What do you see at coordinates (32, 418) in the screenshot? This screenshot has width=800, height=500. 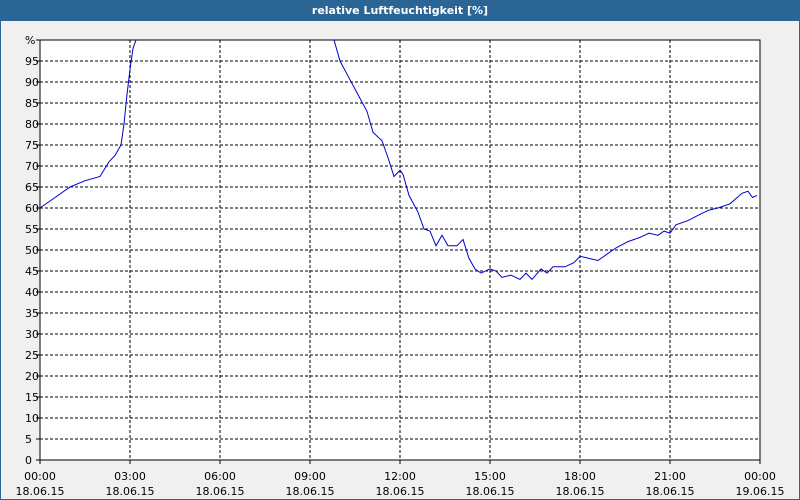 I see `y-tick-label: 10` at bounding box center [32, 418].